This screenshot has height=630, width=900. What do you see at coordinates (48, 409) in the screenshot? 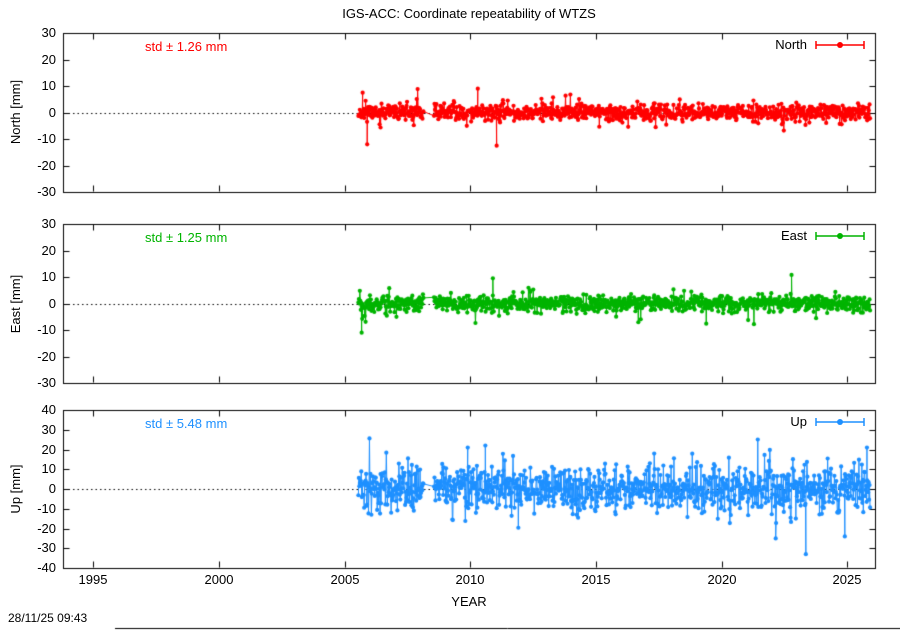
I see `y-tick-label: 40` at bounding box center [48, 409].